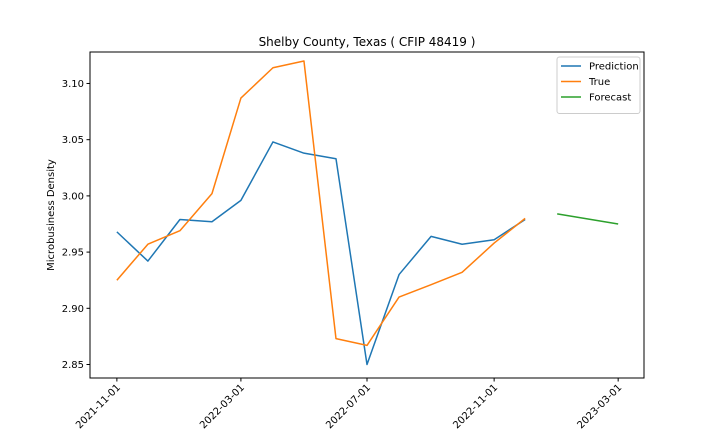  What do you see at coordinates (73, 365) in the screenshot?
I see `y-tick-label: 2.85` at bounding box center [73, 365].